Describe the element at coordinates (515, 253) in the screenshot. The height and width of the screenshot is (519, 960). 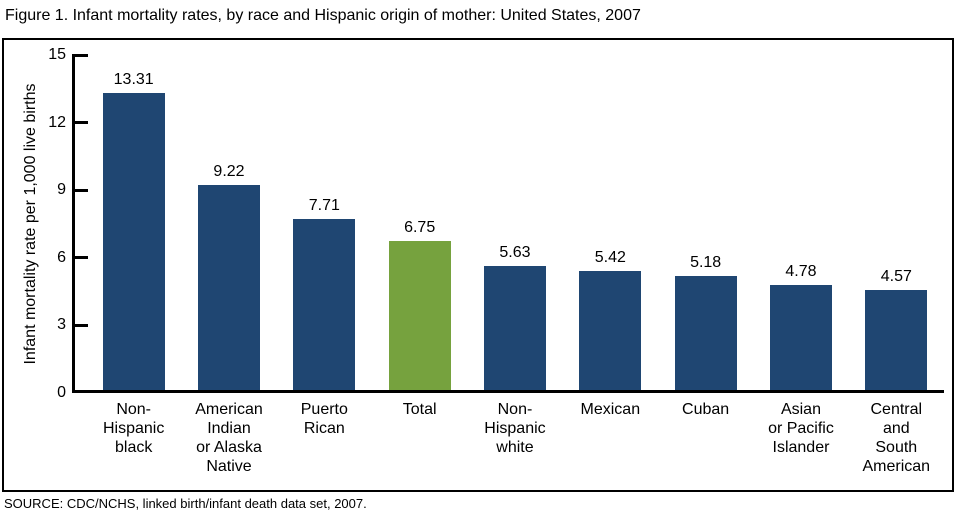
I see `bar-value-label: 5.63` at that location.